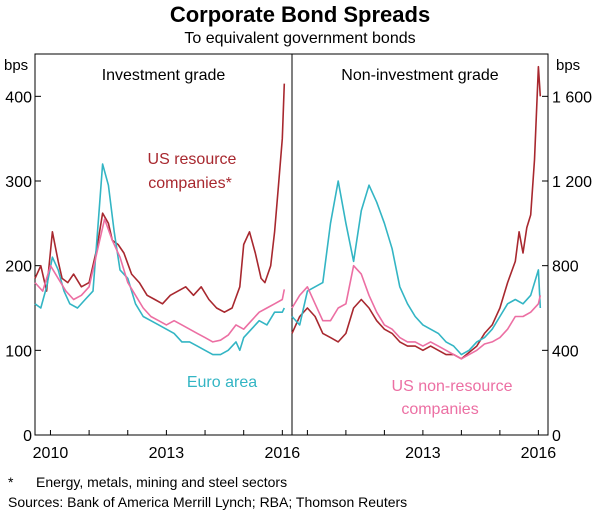 The height and width of the screenshot is (516, 600). Describe the element at coordinates (439, 409) in the screenshot. I see `non-investment-grade-annotation: companies` at that location.